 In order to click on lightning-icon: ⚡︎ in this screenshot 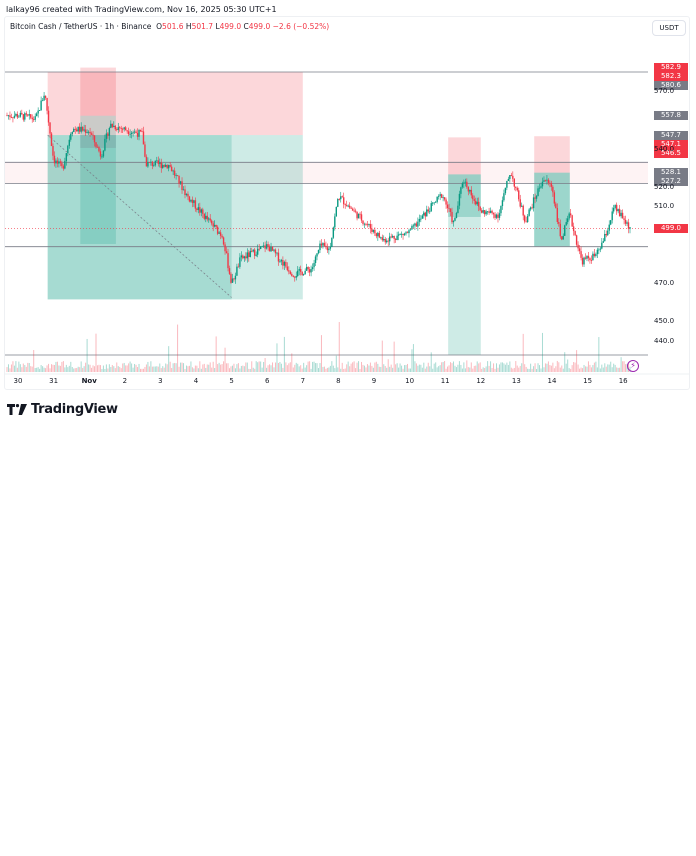, I will do `click(633, 366)`.